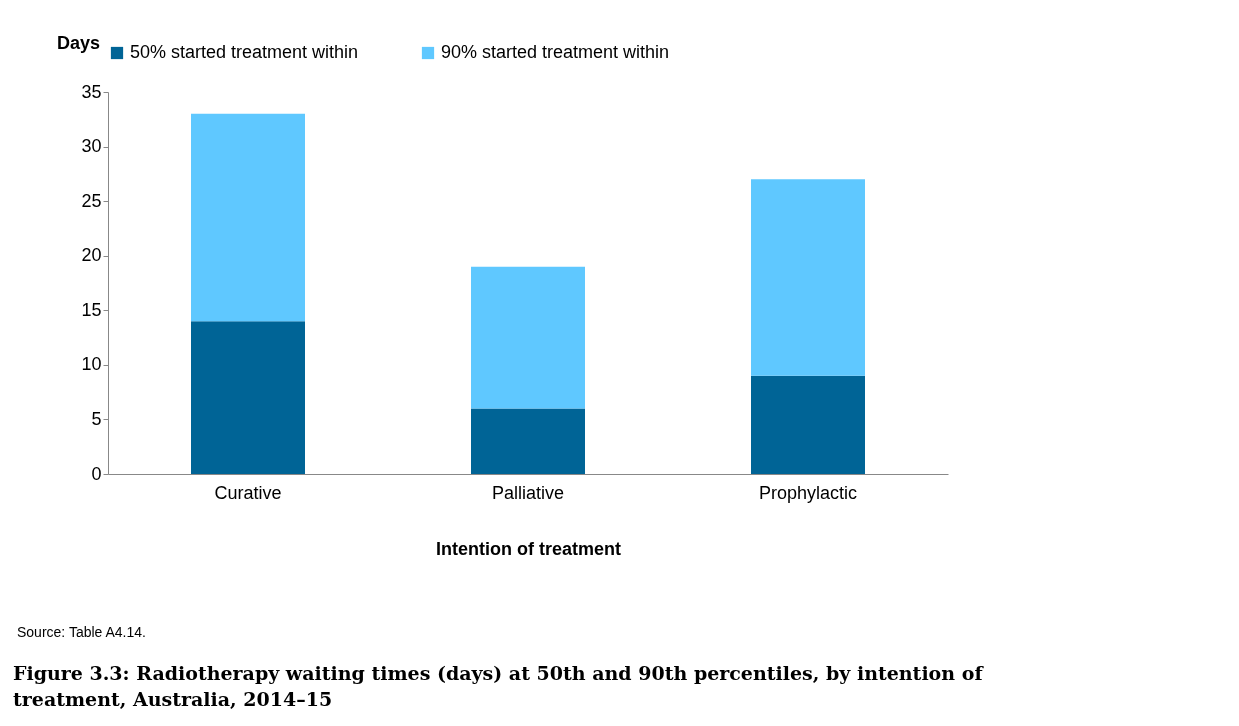  What do you see at coordinates (555, 52) in the screenshot?
I see `legend-label: 90% started treatment within` at bounding box center [555, 52].